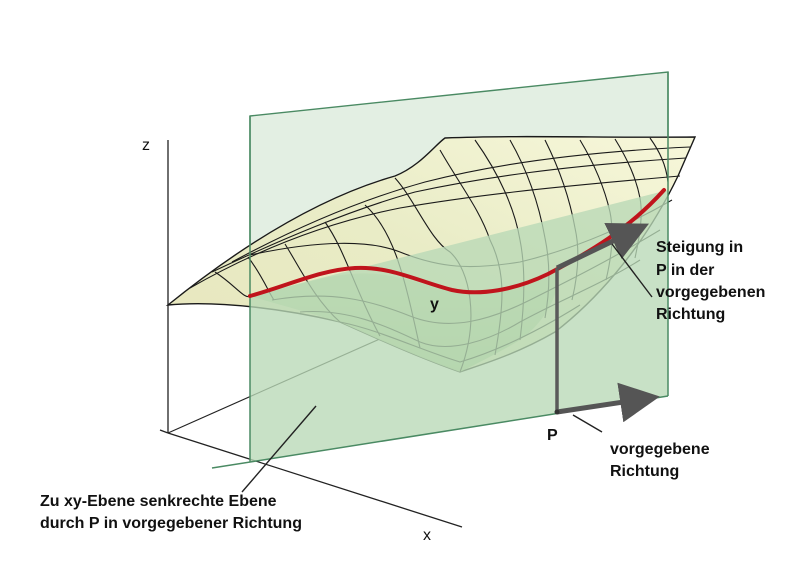 This screenshot has height=566, width=793. Describe the element at coordinates (158, 501) in the screenshot. I see `plane-label-line-1: Zu xy-Ebene senkrechte Ebene` at that location.